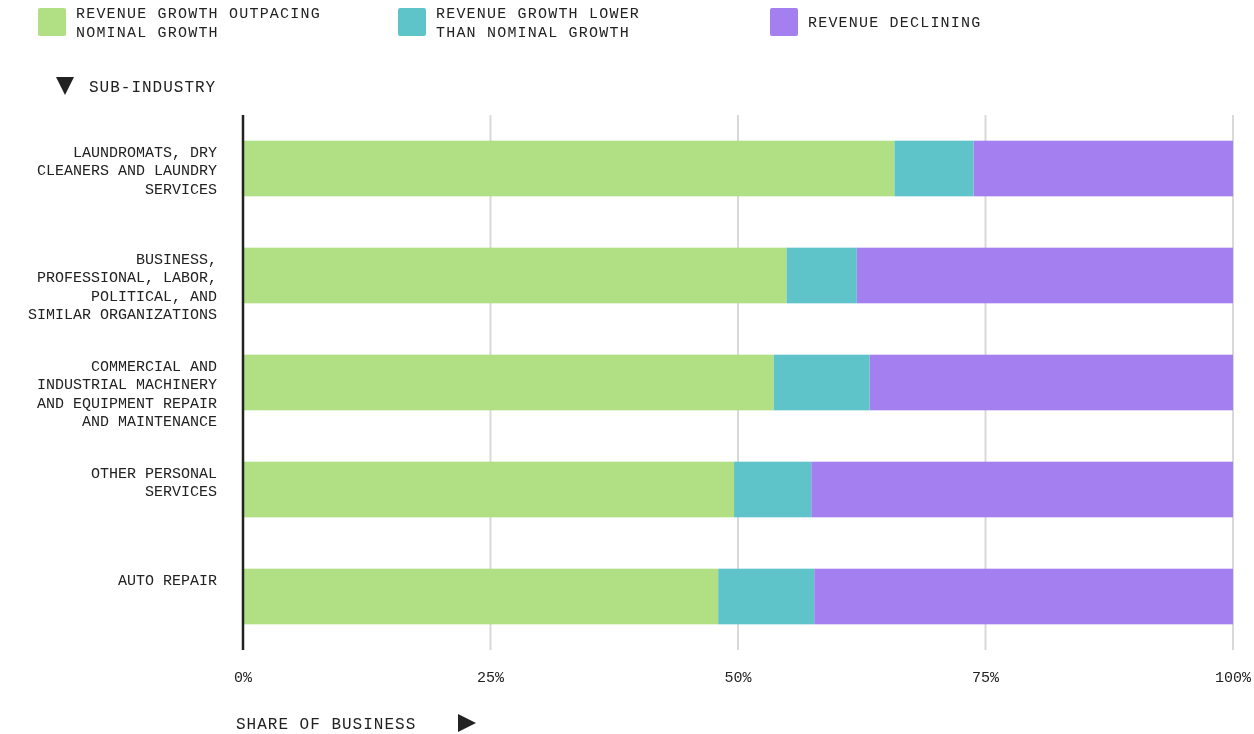 The width and height of the screenshot is (1254, 734). I want to click on y-axis-title: SUB-INDUSTRY, so click(153, 88).